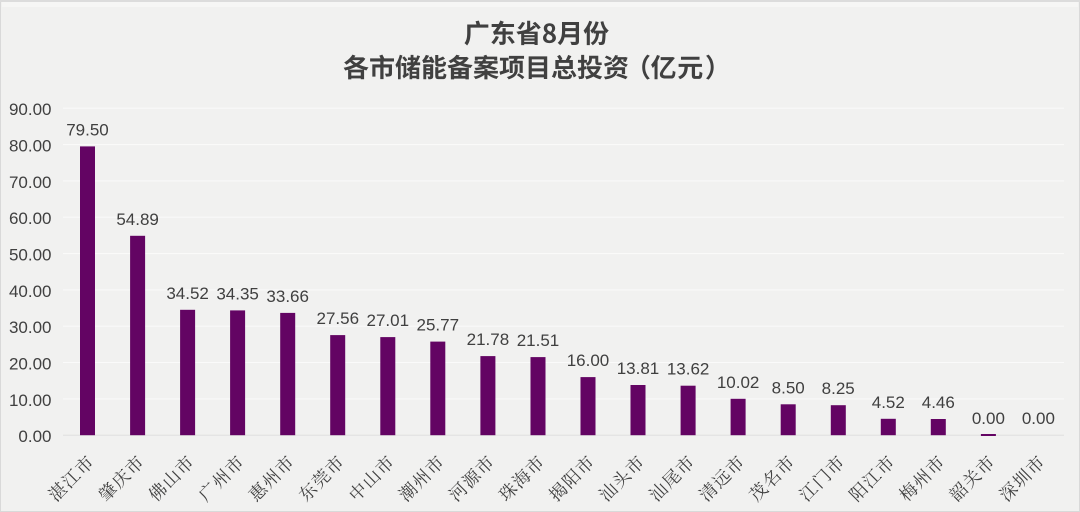  I want to click on svg-text: 34.52, so click(187, 293).